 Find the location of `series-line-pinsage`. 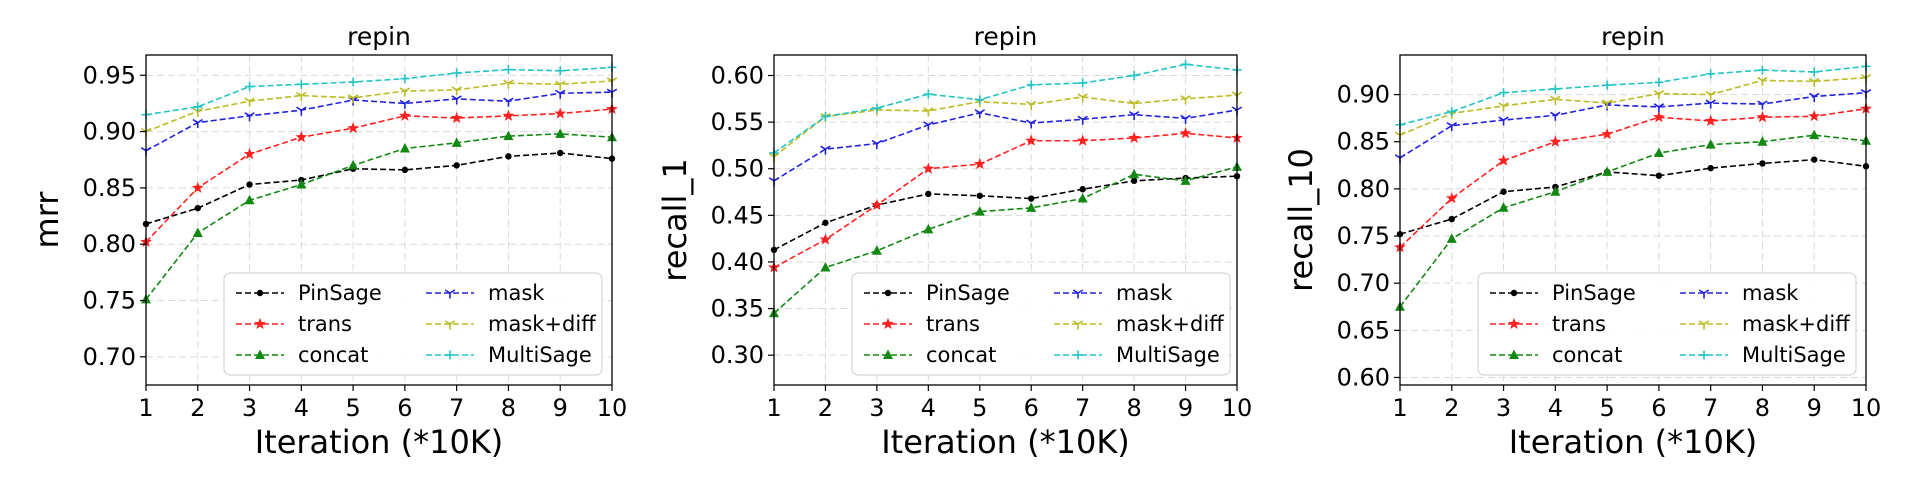

series-line-pinsage is located at coordinates (1633, 196).